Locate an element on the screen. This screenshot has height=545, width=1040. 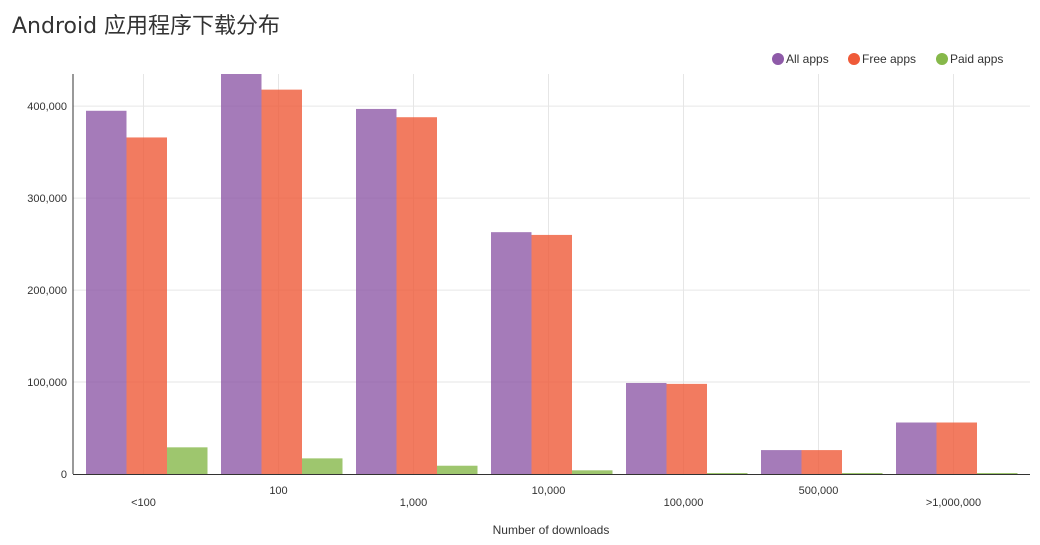
y-tick-label: 100,000 is located at coordinates (47, 383).